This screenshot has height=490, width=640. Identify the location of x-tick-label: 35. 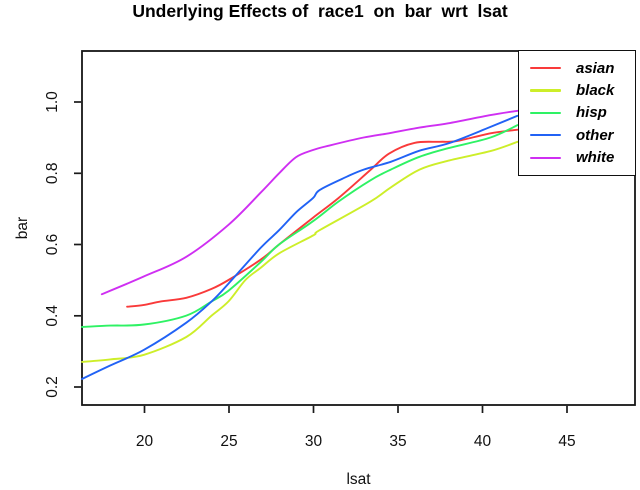
(397, 441).